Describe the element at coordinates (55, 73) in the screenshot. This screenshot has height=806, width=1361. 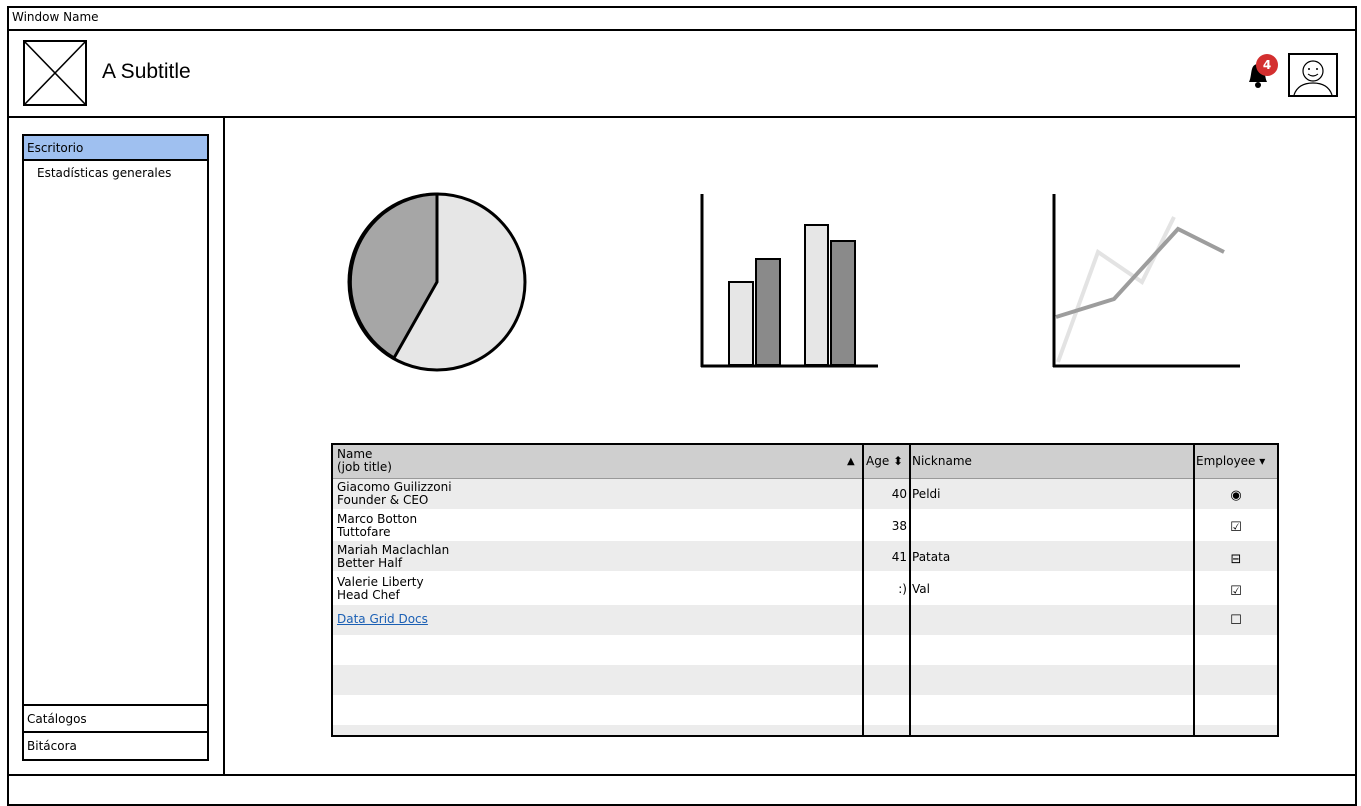
I see `logo-image` at that location.